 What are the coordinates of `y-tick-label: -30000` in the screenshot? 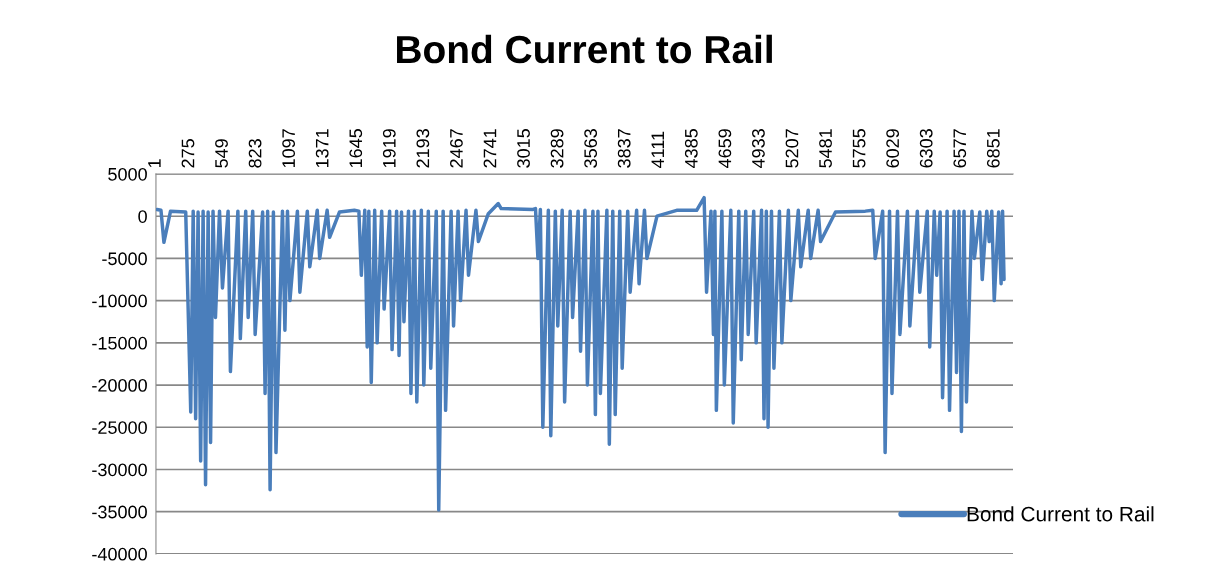 It's located at (119, 470).